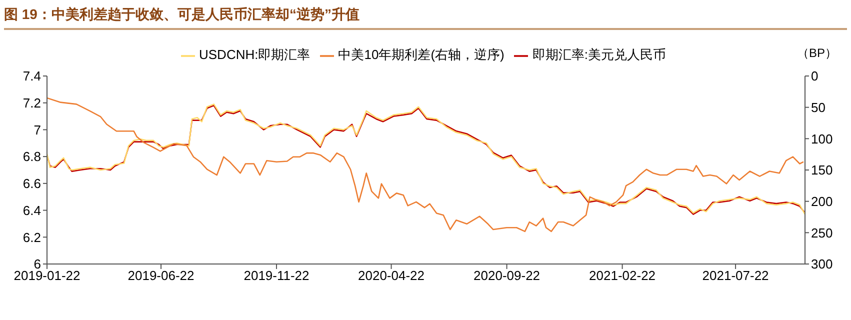 The image size is (851, 320). What do you see at coordinates (277, 276) in the screenshot?
I see `x-tick-label: 2019-11-22` at bounding box center [277, 276].